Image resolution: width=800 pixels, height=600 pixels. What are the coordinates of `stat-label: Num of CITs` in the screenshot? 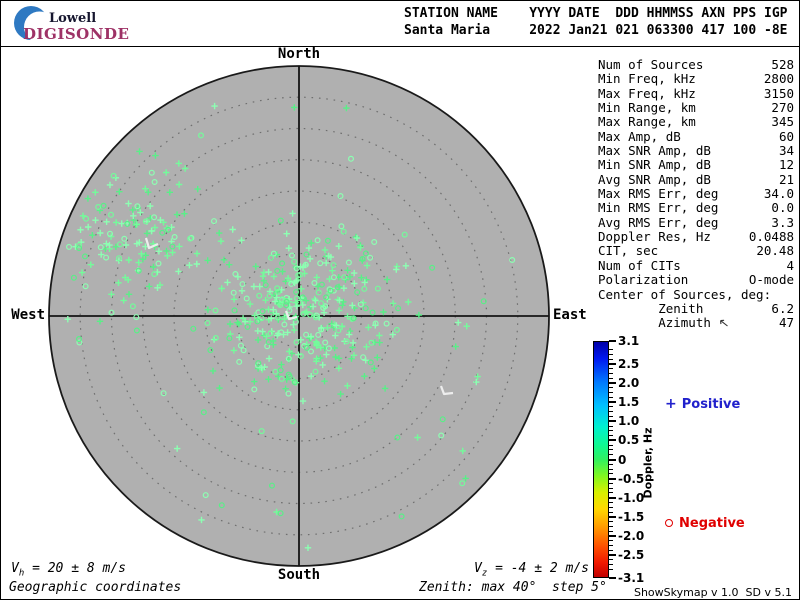 It's located at (639, 265).